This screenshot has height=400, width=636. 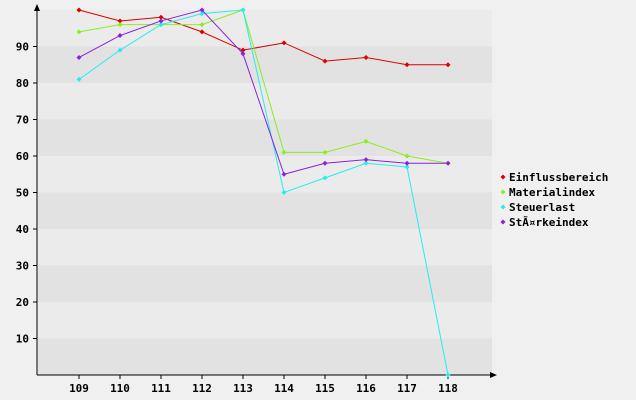 I want to click on x-tick-label: 113, so click(x=243, y=388).